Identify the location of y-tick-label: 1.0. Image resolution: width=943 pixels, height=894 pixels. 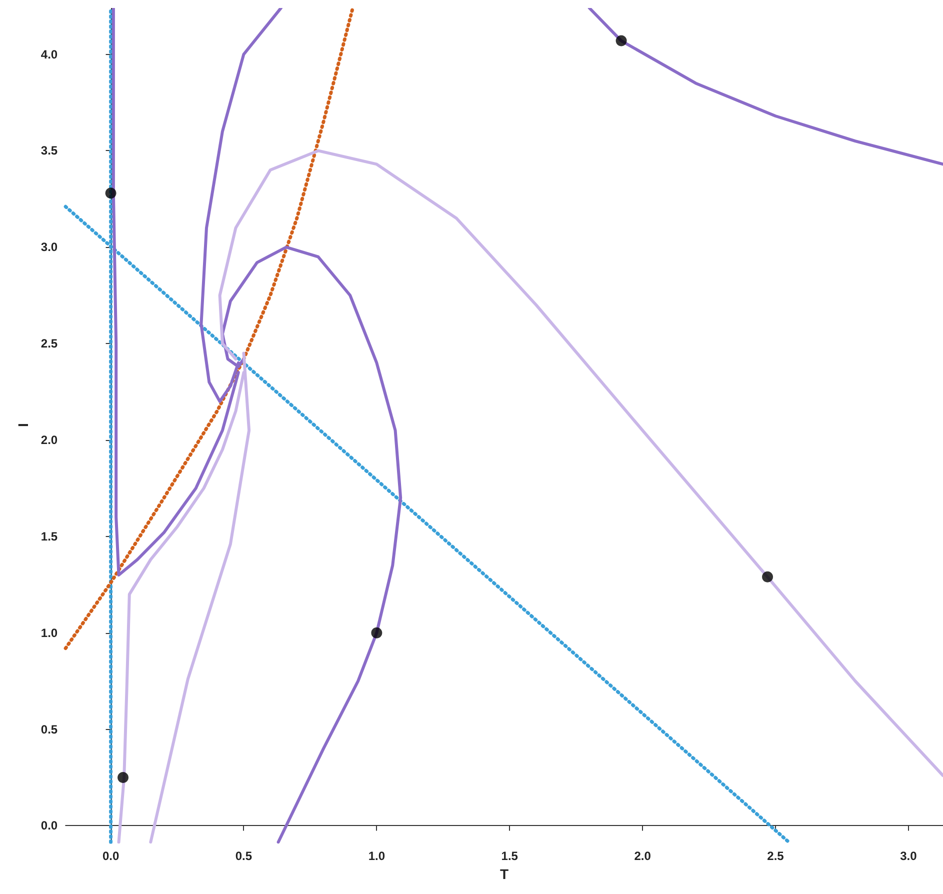
(49, 633).